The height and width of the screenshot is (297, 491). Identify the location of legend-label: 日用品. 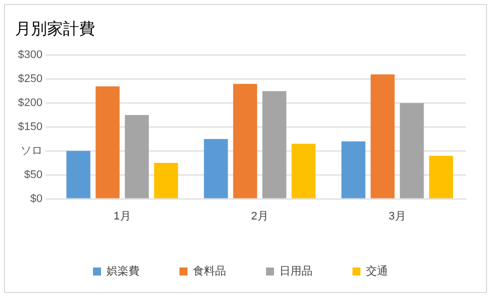
(296, 272).